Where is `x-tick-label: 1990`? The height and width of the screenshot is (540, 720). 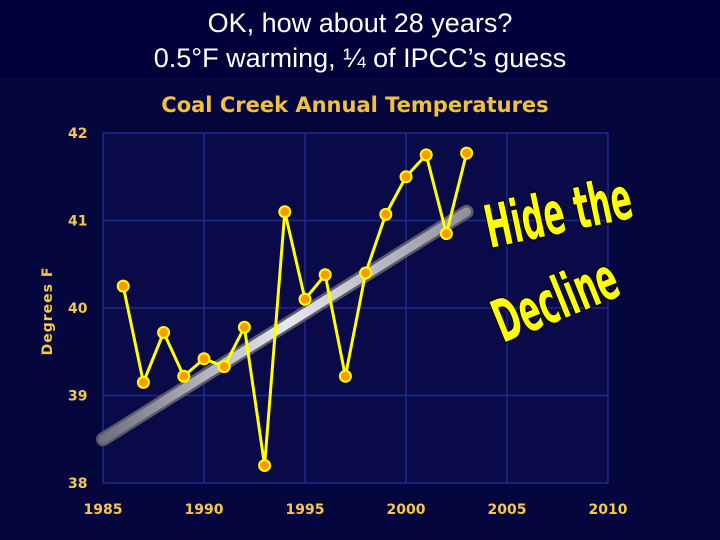 x-tick-label: 1990 is located at coordinates (204, 510).